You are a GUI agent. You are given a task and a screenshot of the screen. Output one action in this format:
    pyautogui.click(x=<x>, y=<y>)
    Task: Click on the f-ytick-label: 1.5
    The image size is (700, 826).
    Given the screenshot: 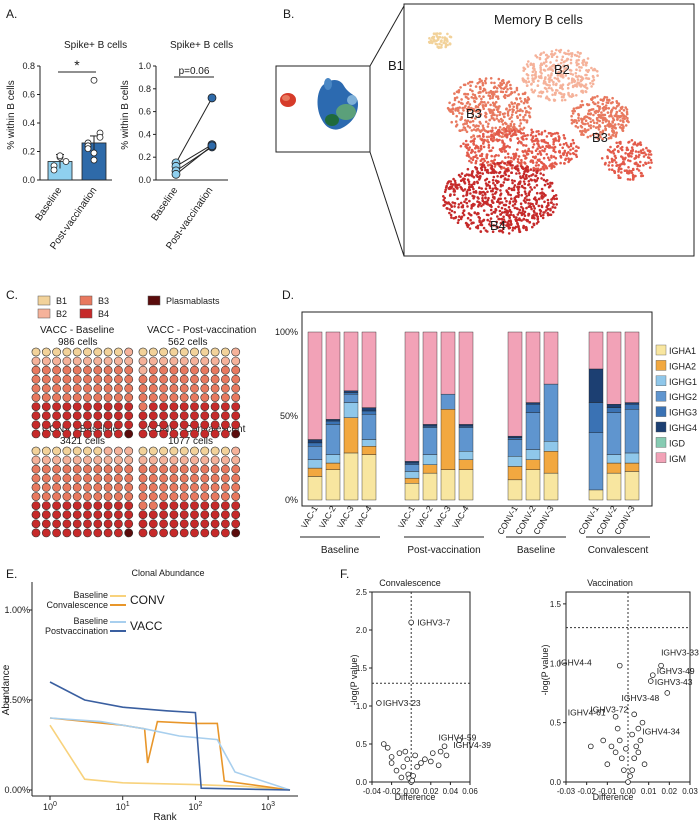 What is the action you would take?
    pyautogui.click(x=556, y=604)
    